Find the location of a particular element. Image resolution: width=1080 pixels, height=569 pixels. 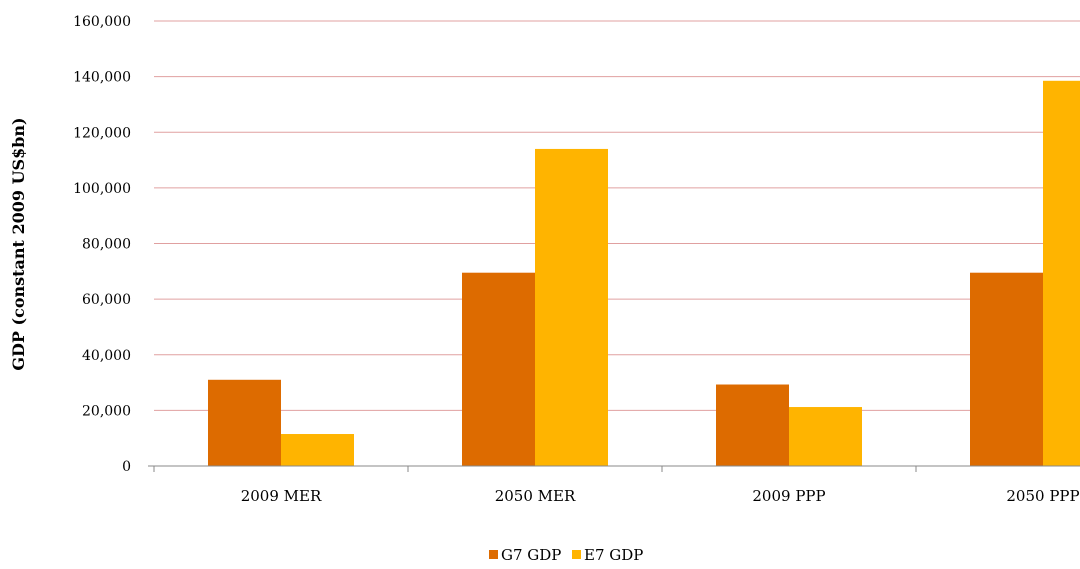

y-tick-label: 40,000 is located at coordinates (106, 356).